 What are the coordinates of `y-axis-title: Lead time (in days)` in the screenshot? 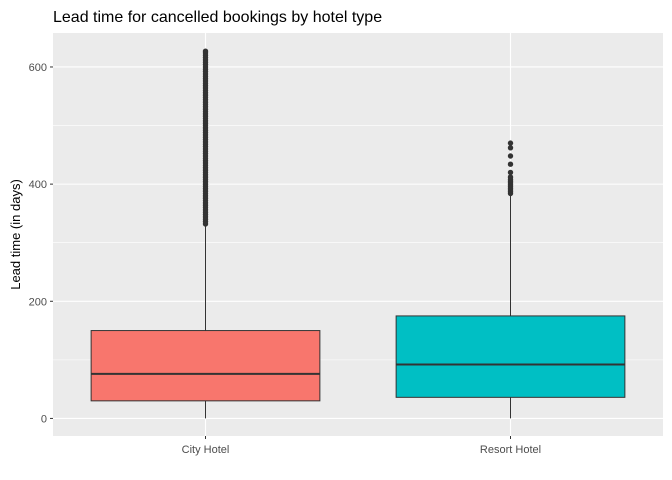 It's located at (15, 234).